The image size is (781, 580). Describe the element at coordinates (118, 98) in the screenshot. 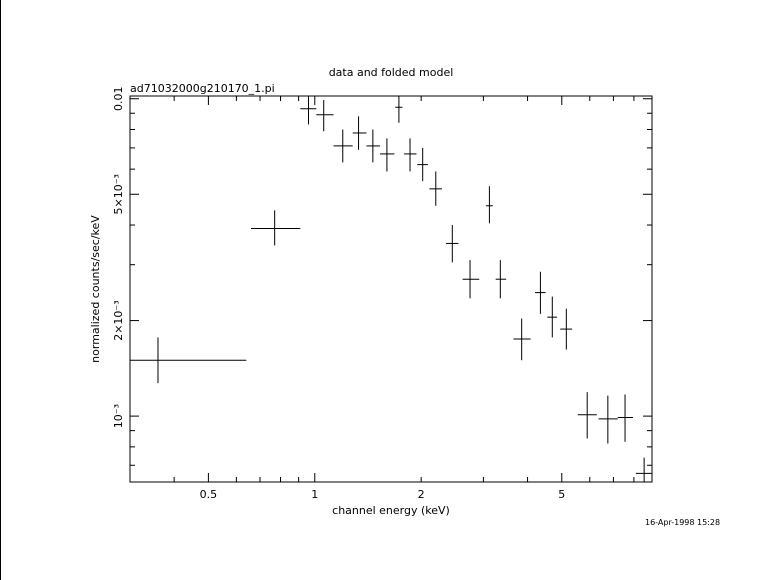

I see `y-tick-label: 0.01` at that location.